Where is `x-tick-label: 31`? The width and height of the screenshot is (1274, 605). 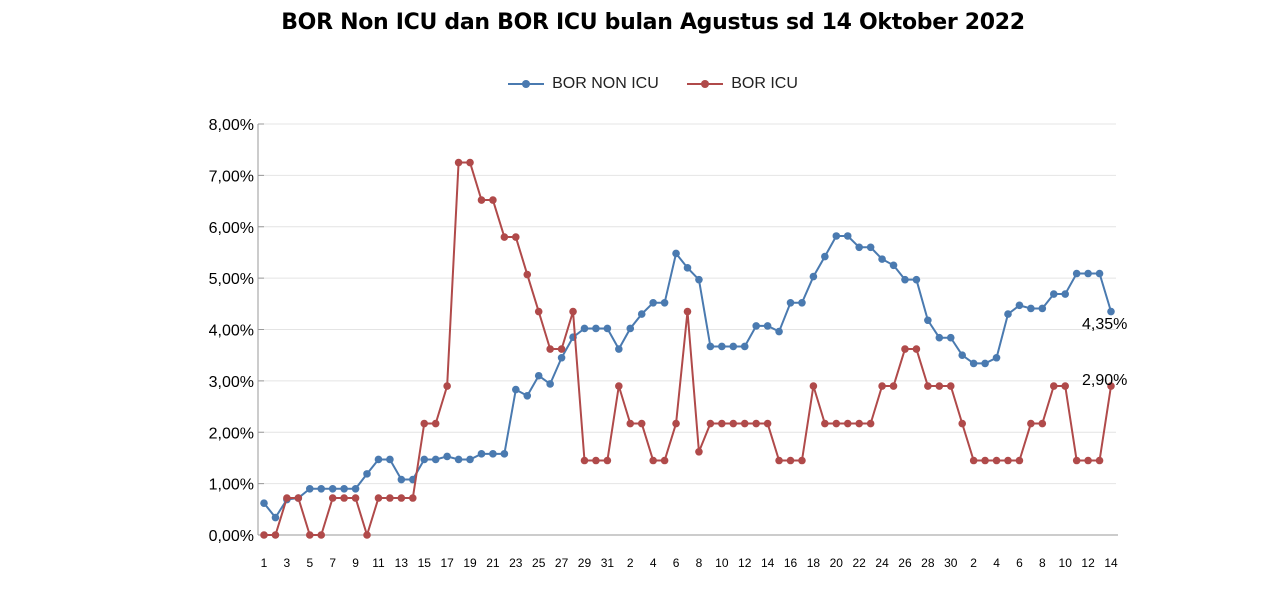 x-tick-label: 31 is located at coordinates (608, 563).